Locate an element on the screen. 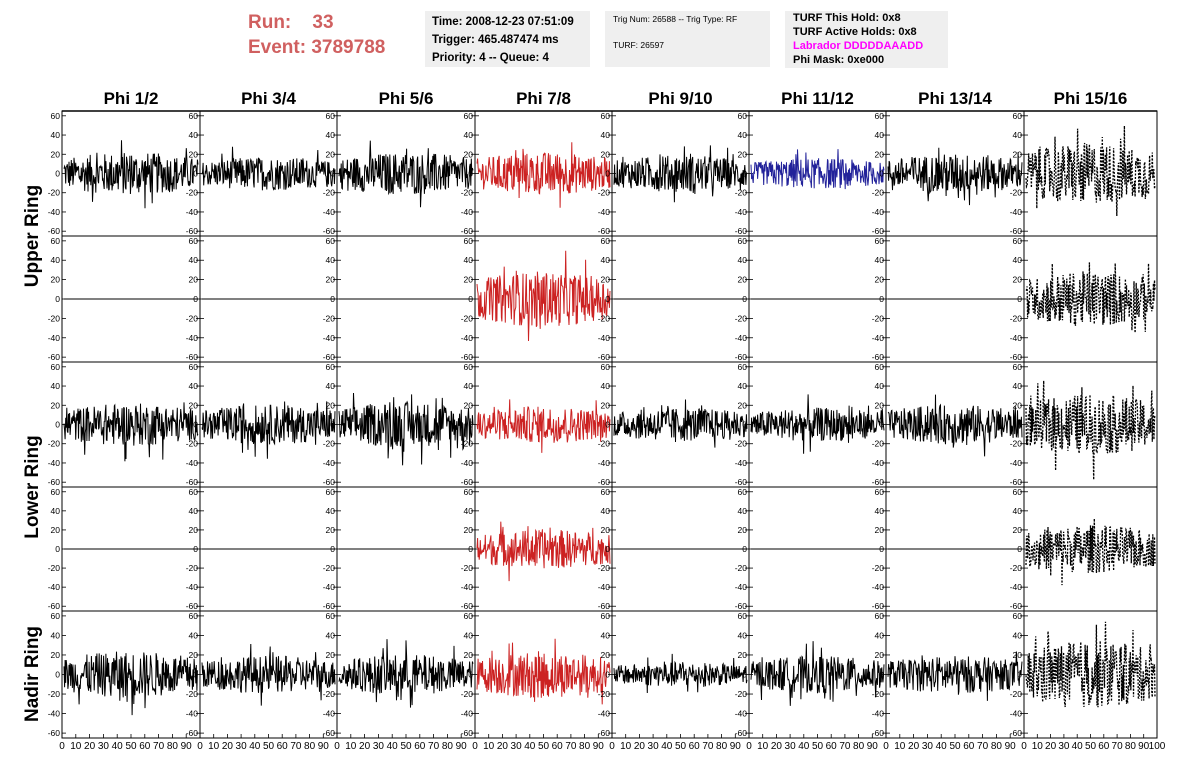 Image resolution: width=1196 pixels, height=772 pixels. trig-num-text: Trig Num: 26588 -- Trig Type: RF is located at coordinates (675, 19).